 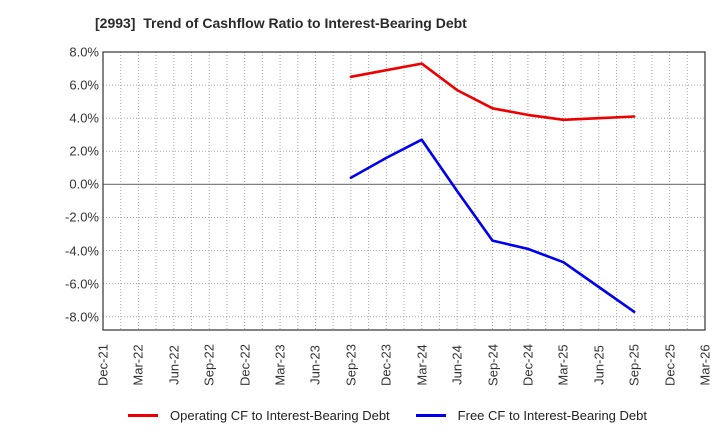 I want to click on x-tick-label: Jun-22, so click(x=174, y=365).